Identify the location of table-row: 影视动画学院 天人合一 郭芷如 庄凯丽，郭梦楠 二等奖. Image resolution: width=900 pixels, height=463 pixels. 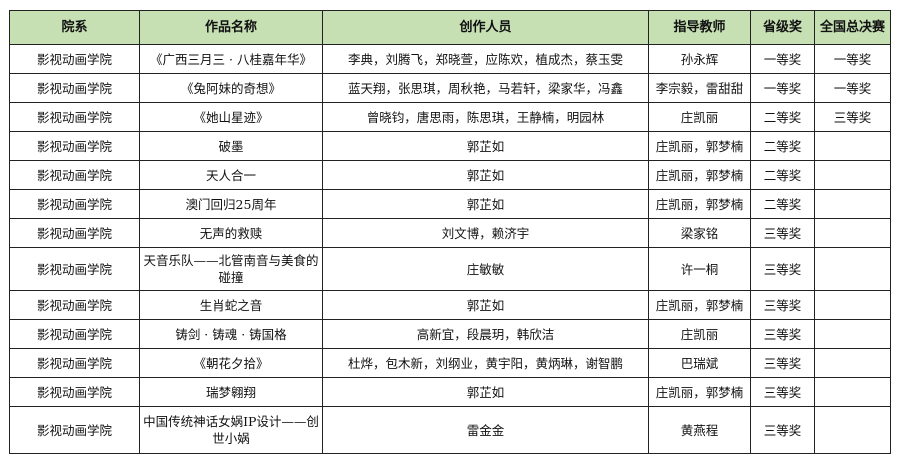
(450, 175).